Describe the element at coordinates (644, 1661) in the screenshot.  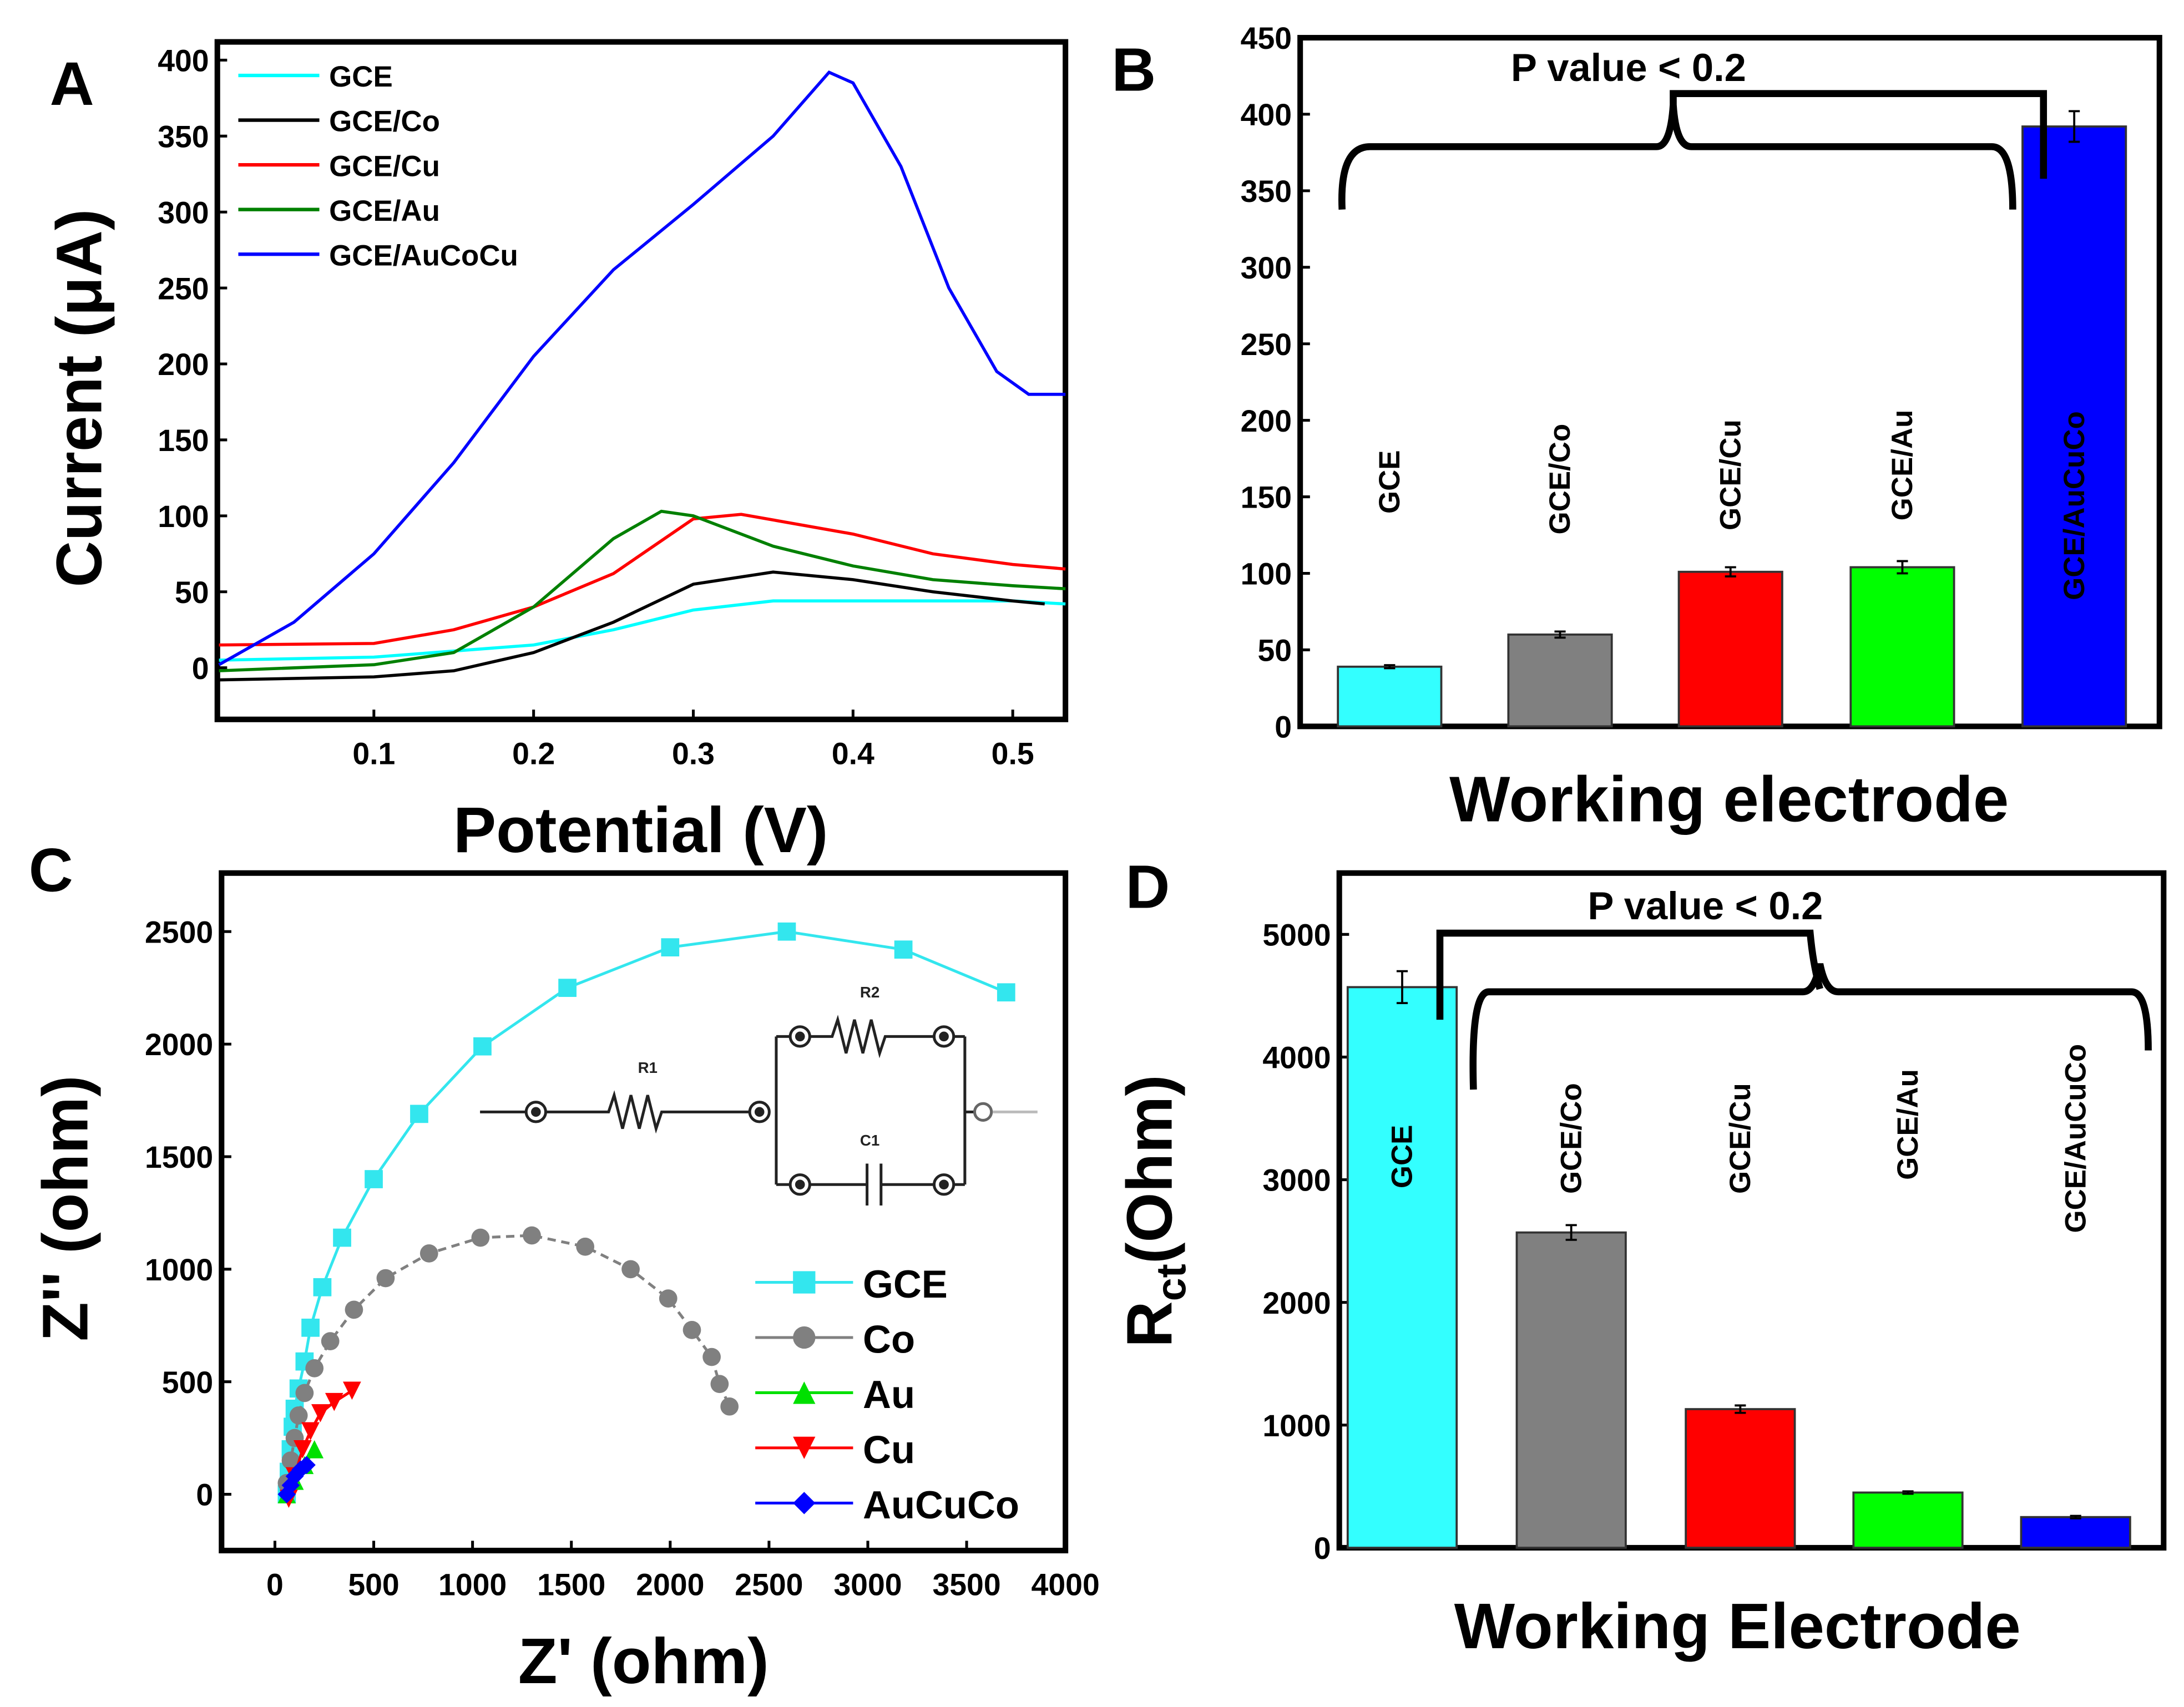
I see `x-axis-label: Z' (ohm)` at that location.